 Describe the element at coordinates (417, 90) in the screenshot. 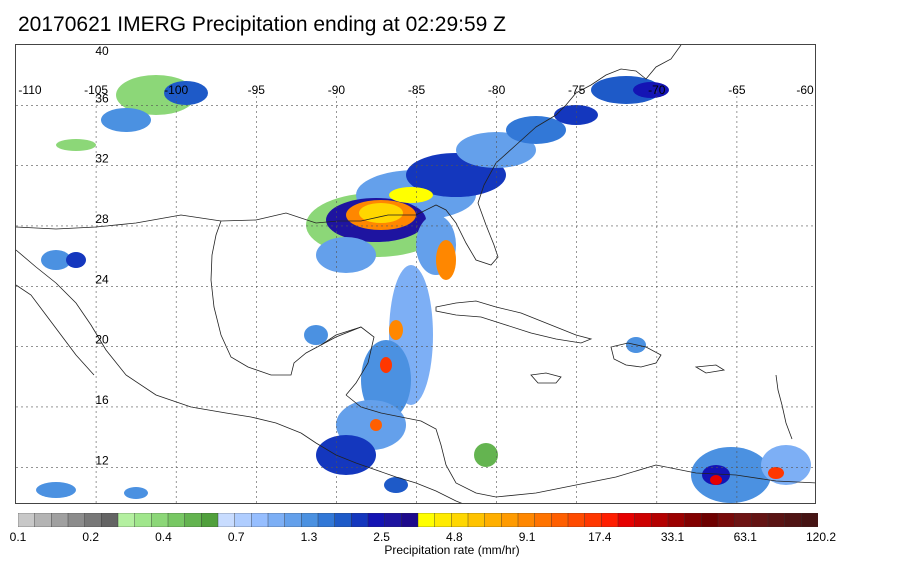

I see `longitude-label: -85` at that location.